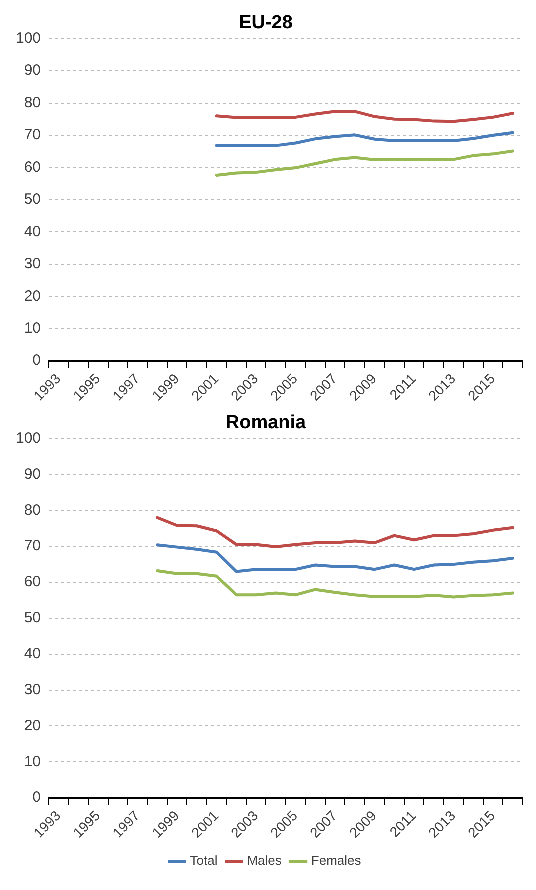  What do you see at coordinates (266, 23) in the screenshot?
I see `chart-title: EU-28` at bounding box center [266, 23].